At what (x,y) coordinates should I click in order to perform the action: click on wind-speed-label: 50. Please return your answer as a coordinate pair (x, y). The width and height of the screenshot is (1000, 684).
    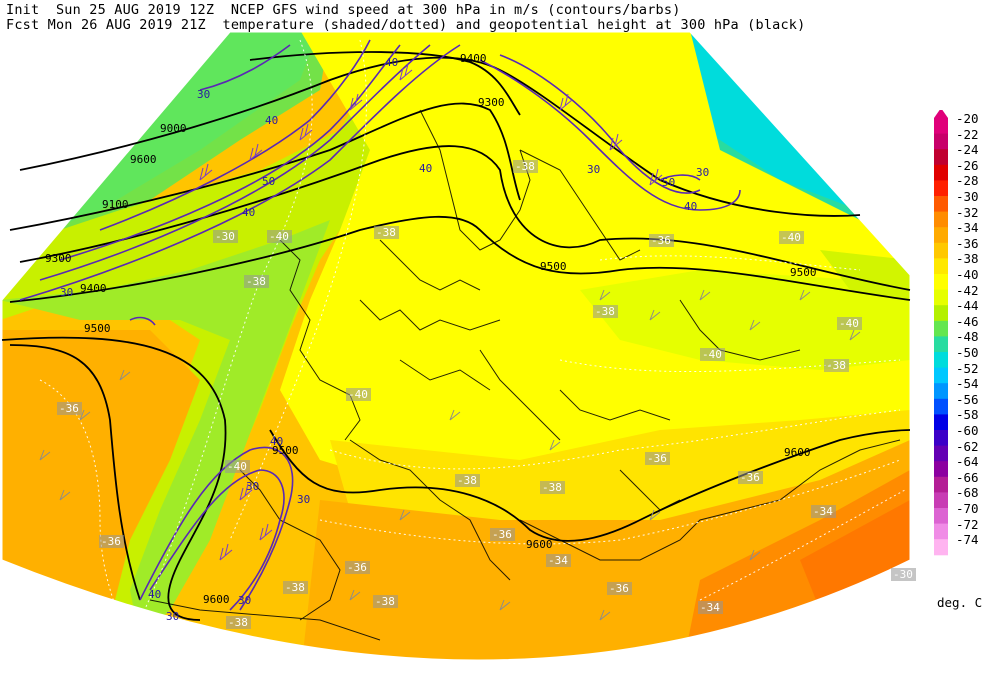
    Looking at the image, I should click on (268, 181).